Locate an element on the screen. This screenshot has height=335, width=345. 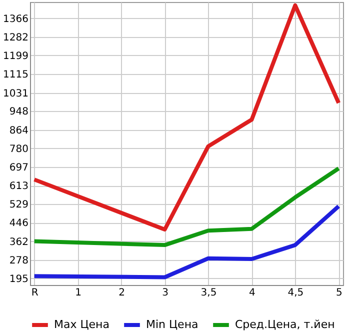
legend-label: Min Цена is located at coordinates (172, 324).